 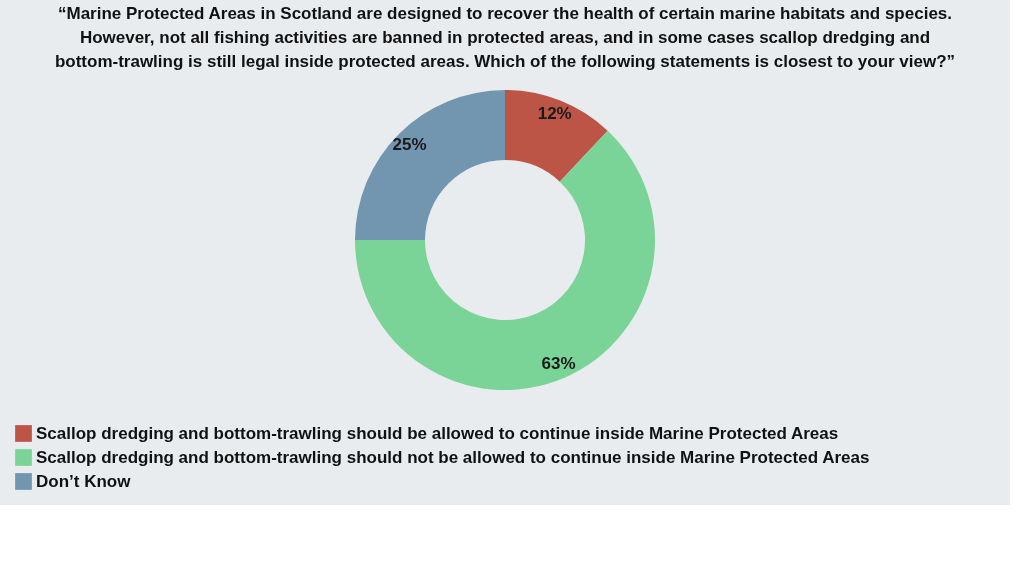 I want to click on text: “Marine Protected Areas in Scotland are designed to recover the health of certain marine habitats and species., so click(x=505, y=13).